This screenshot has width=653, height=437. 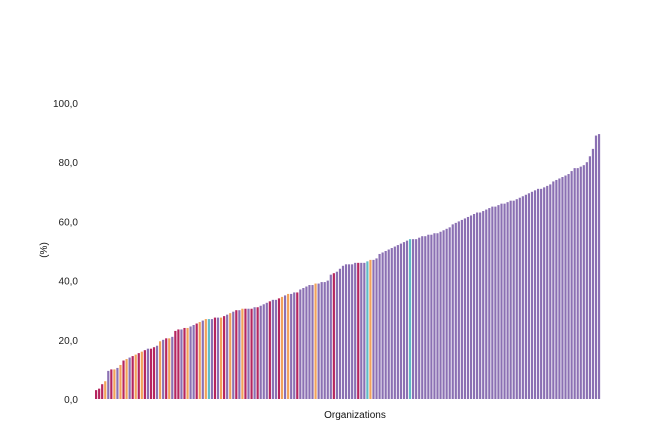 What do you see at coordinates (69, 222) in the screenshot?
I see `y-tick-label: 60,0` at bounding box center [69, 222].